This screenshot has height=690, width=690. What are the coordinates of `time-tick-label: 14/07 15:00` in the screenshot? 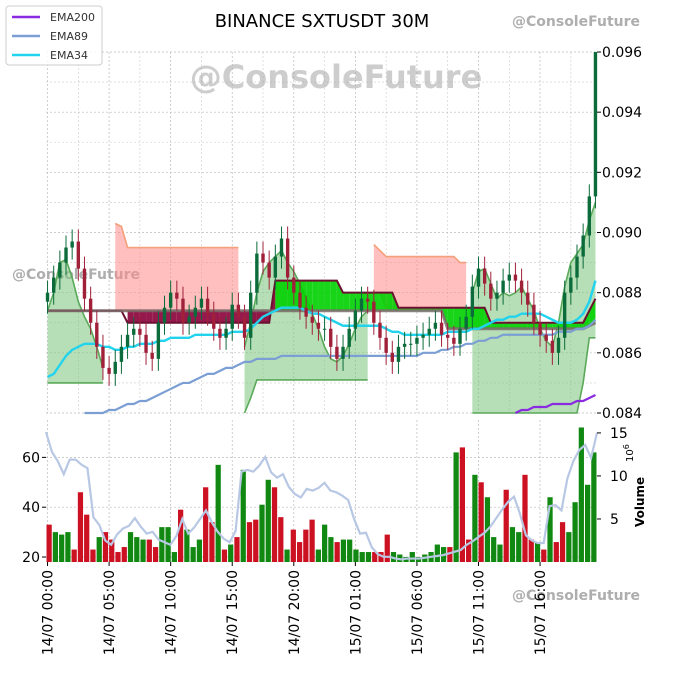 It's located at (233, 612).